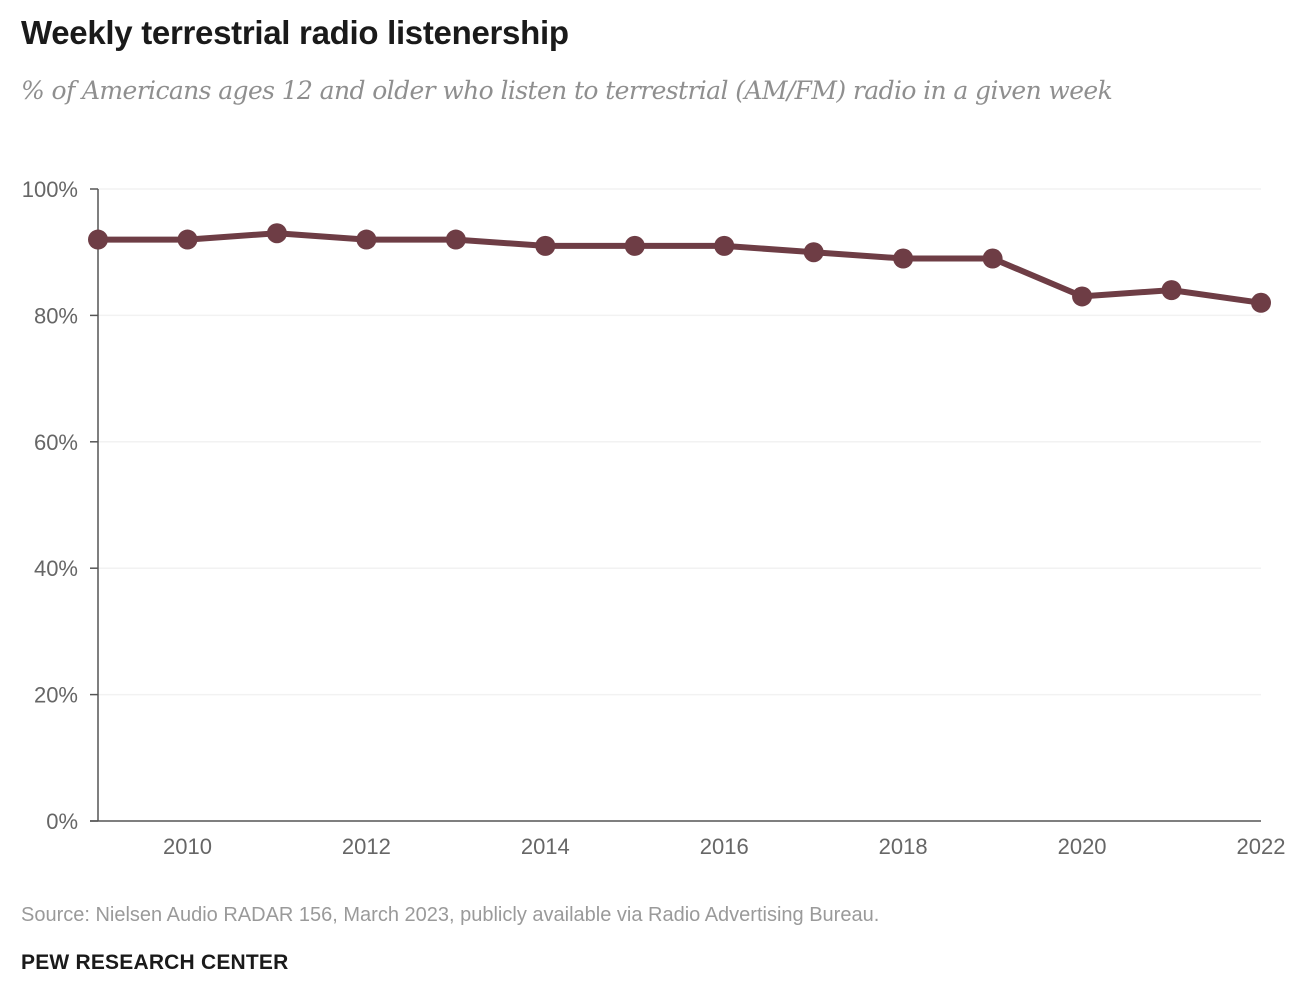 The image size is (1302, 990). Describe the element at coordinates (56, 442) in the screenshot. I see `y-tick-label: 60%` at that location.